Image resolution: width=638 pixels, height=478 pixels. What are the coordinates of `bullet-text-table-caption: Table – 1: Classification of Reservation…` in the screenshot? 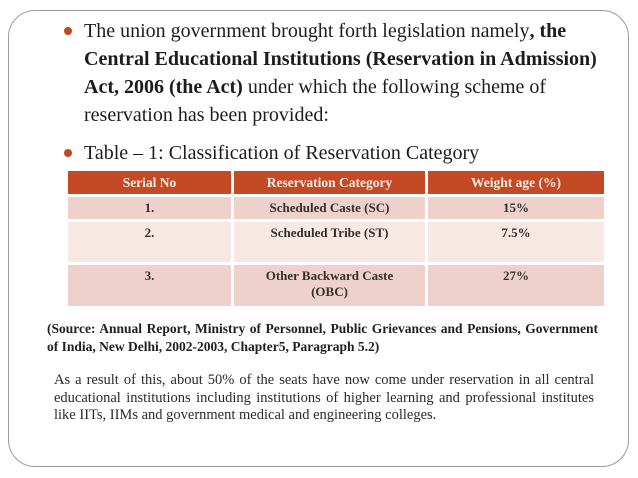 It's located at (350, 153).